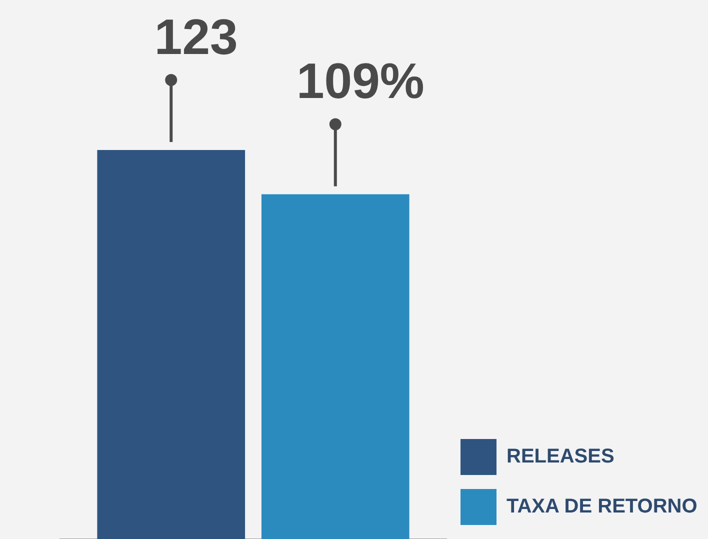  What do you see at coordinates (360, 81) in the screenshot?
I see `data-label: 109%` at bounding box center [360, 81].